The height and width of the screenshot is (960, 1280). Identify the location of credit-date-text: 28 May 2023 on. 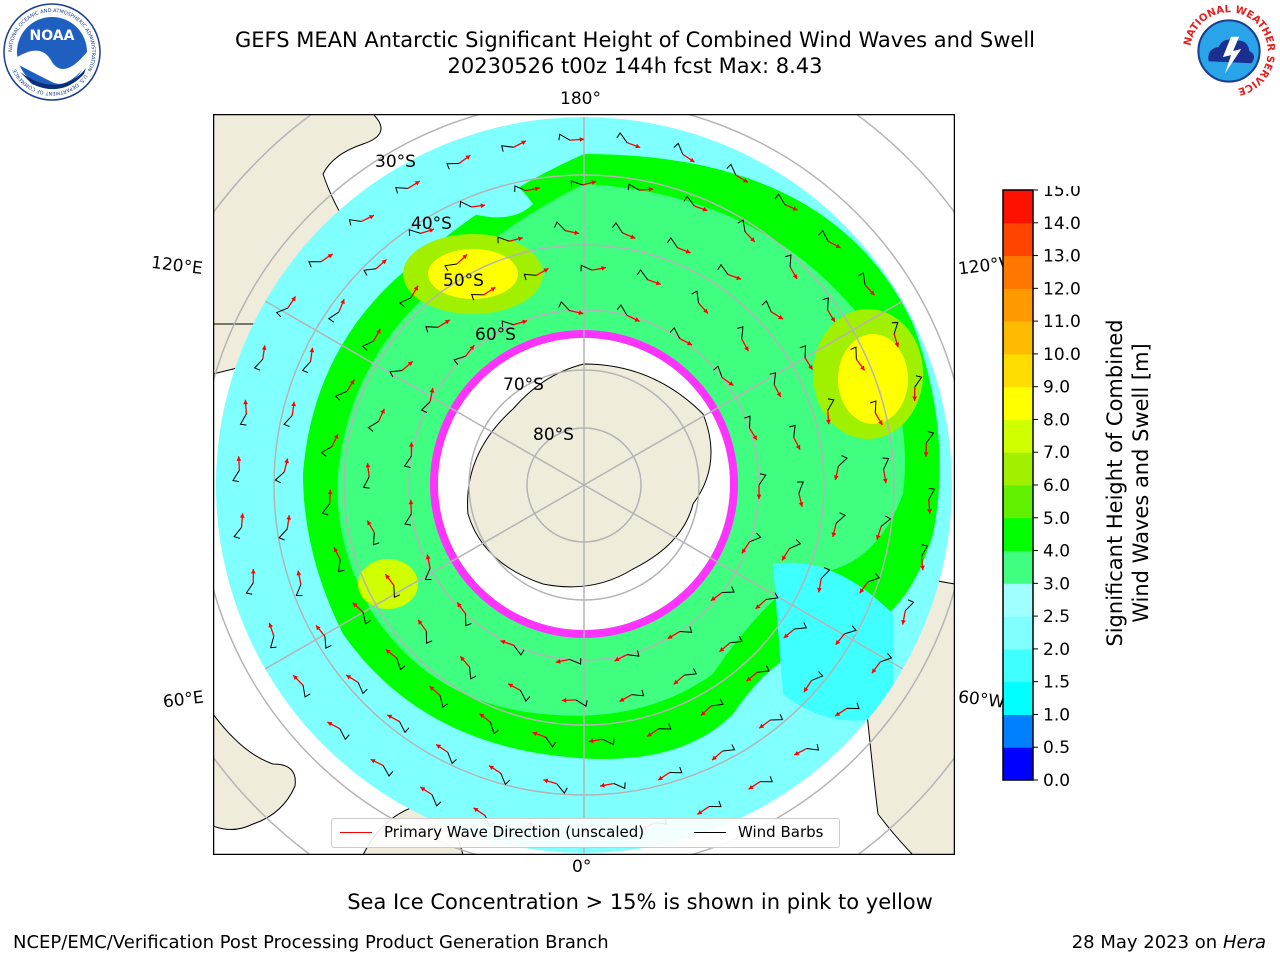
(1144, 942).